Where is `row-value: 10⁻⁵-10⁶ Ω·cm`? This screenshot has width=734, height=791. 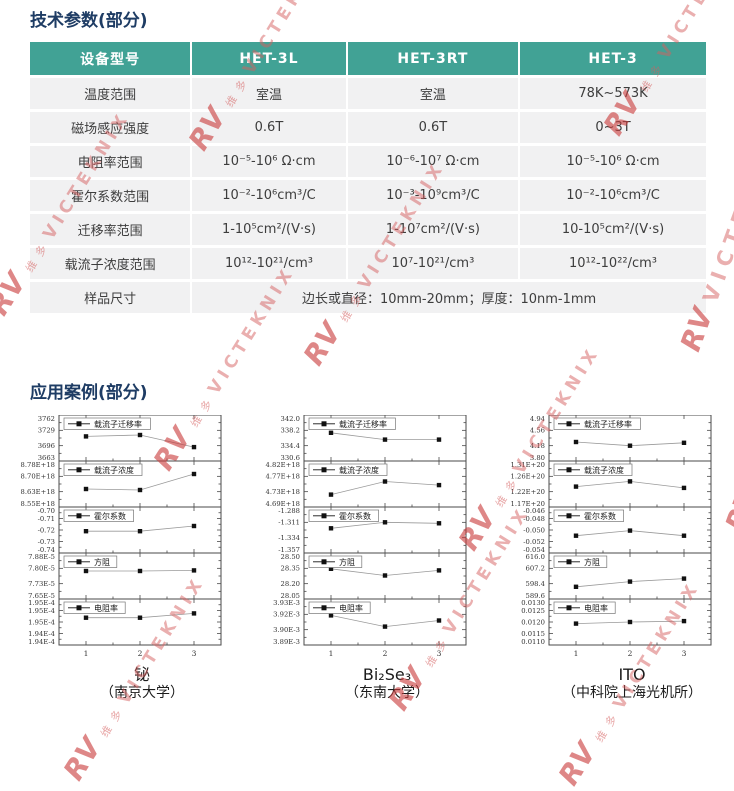
row-value: 10⁻⁵-10⁶ Ω·cm is located at coordinates (613, 161).